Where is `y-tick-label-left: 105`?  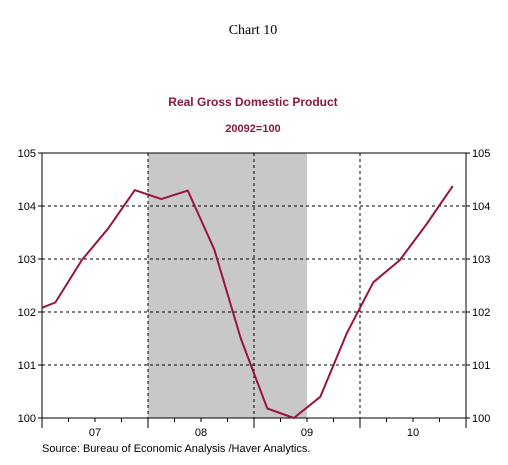 y-tick-label-left: 105 is located at coordinates (27, 154).